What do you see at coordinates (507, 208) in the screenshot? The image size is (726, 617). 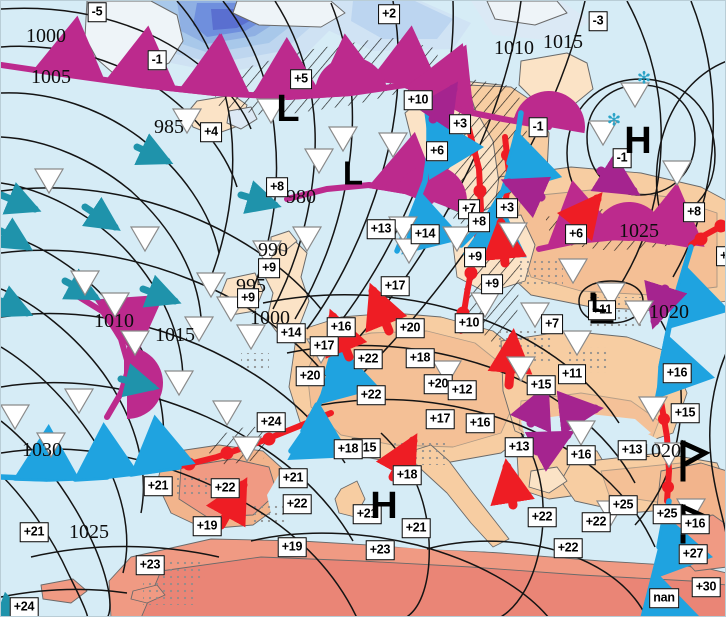 I see `temperature-label-14: +3` at bounding box center [507, 208].